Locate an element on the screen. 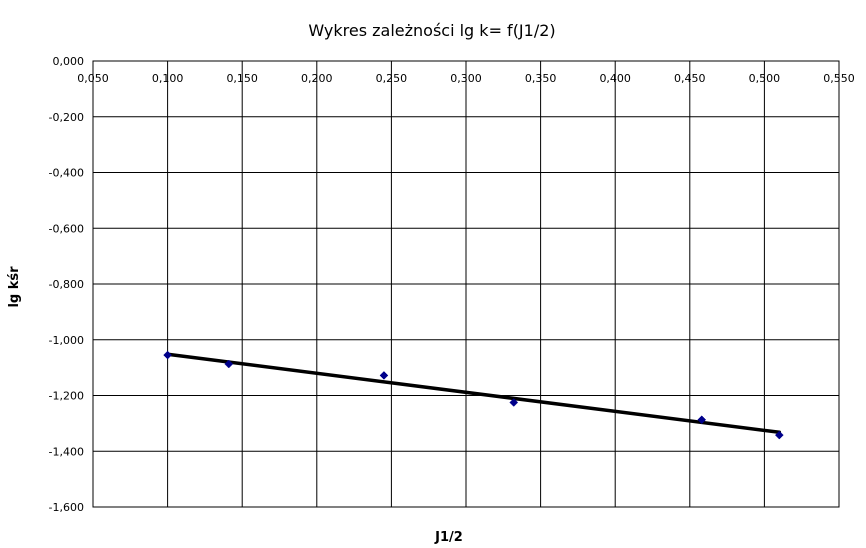 The image size is (866, 548). chart-title: Wykres zależności lg k= f(J1/2) is located at coordinates (431, 30).